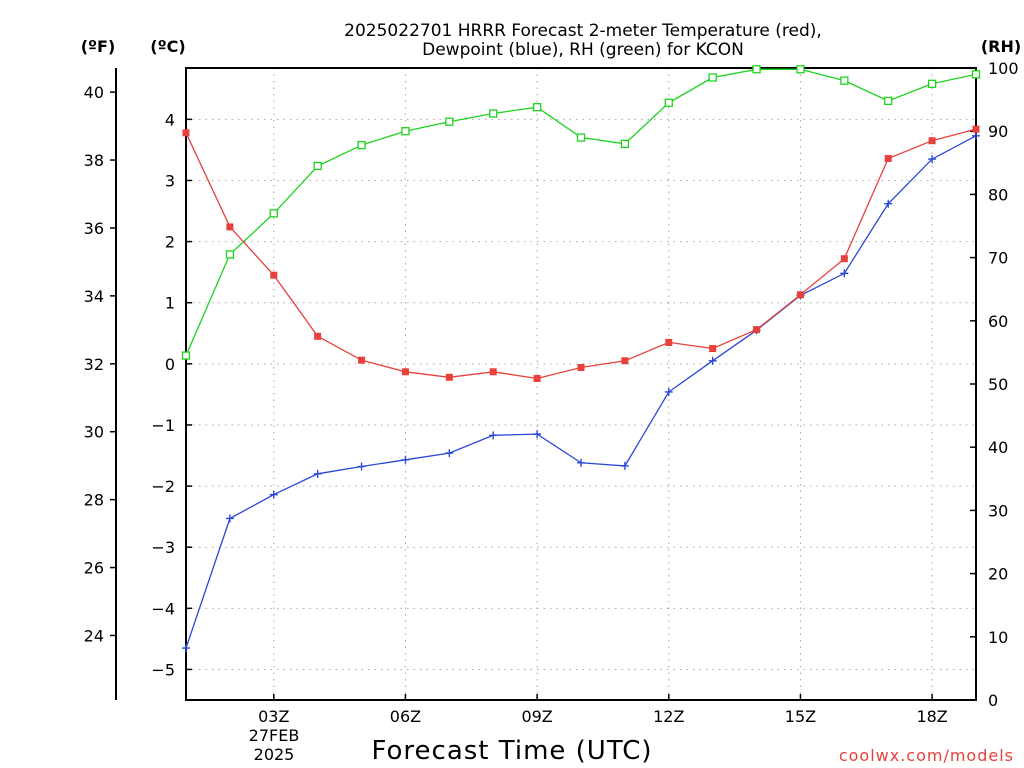 The width and height of the screenshot is (1024, 768). What do you see at coordinates (94, 500) in the screenshot?
I see `fahrenheit-tick-label: 28` at bounding box center [94, 500].